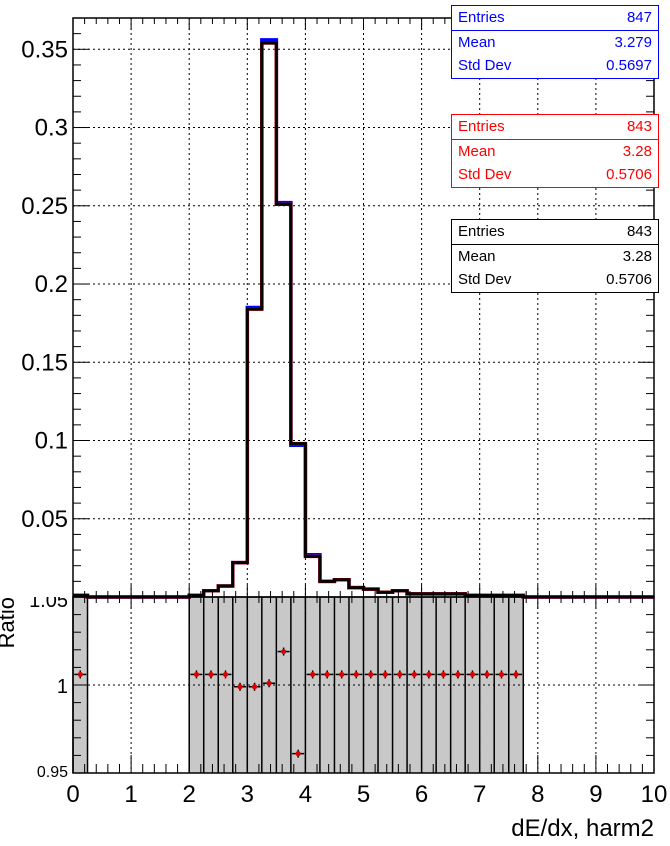  Describe the element at coordinates (52, 772) in the screenshot. I see `lower-y-tick-label: 0.95` at that location.